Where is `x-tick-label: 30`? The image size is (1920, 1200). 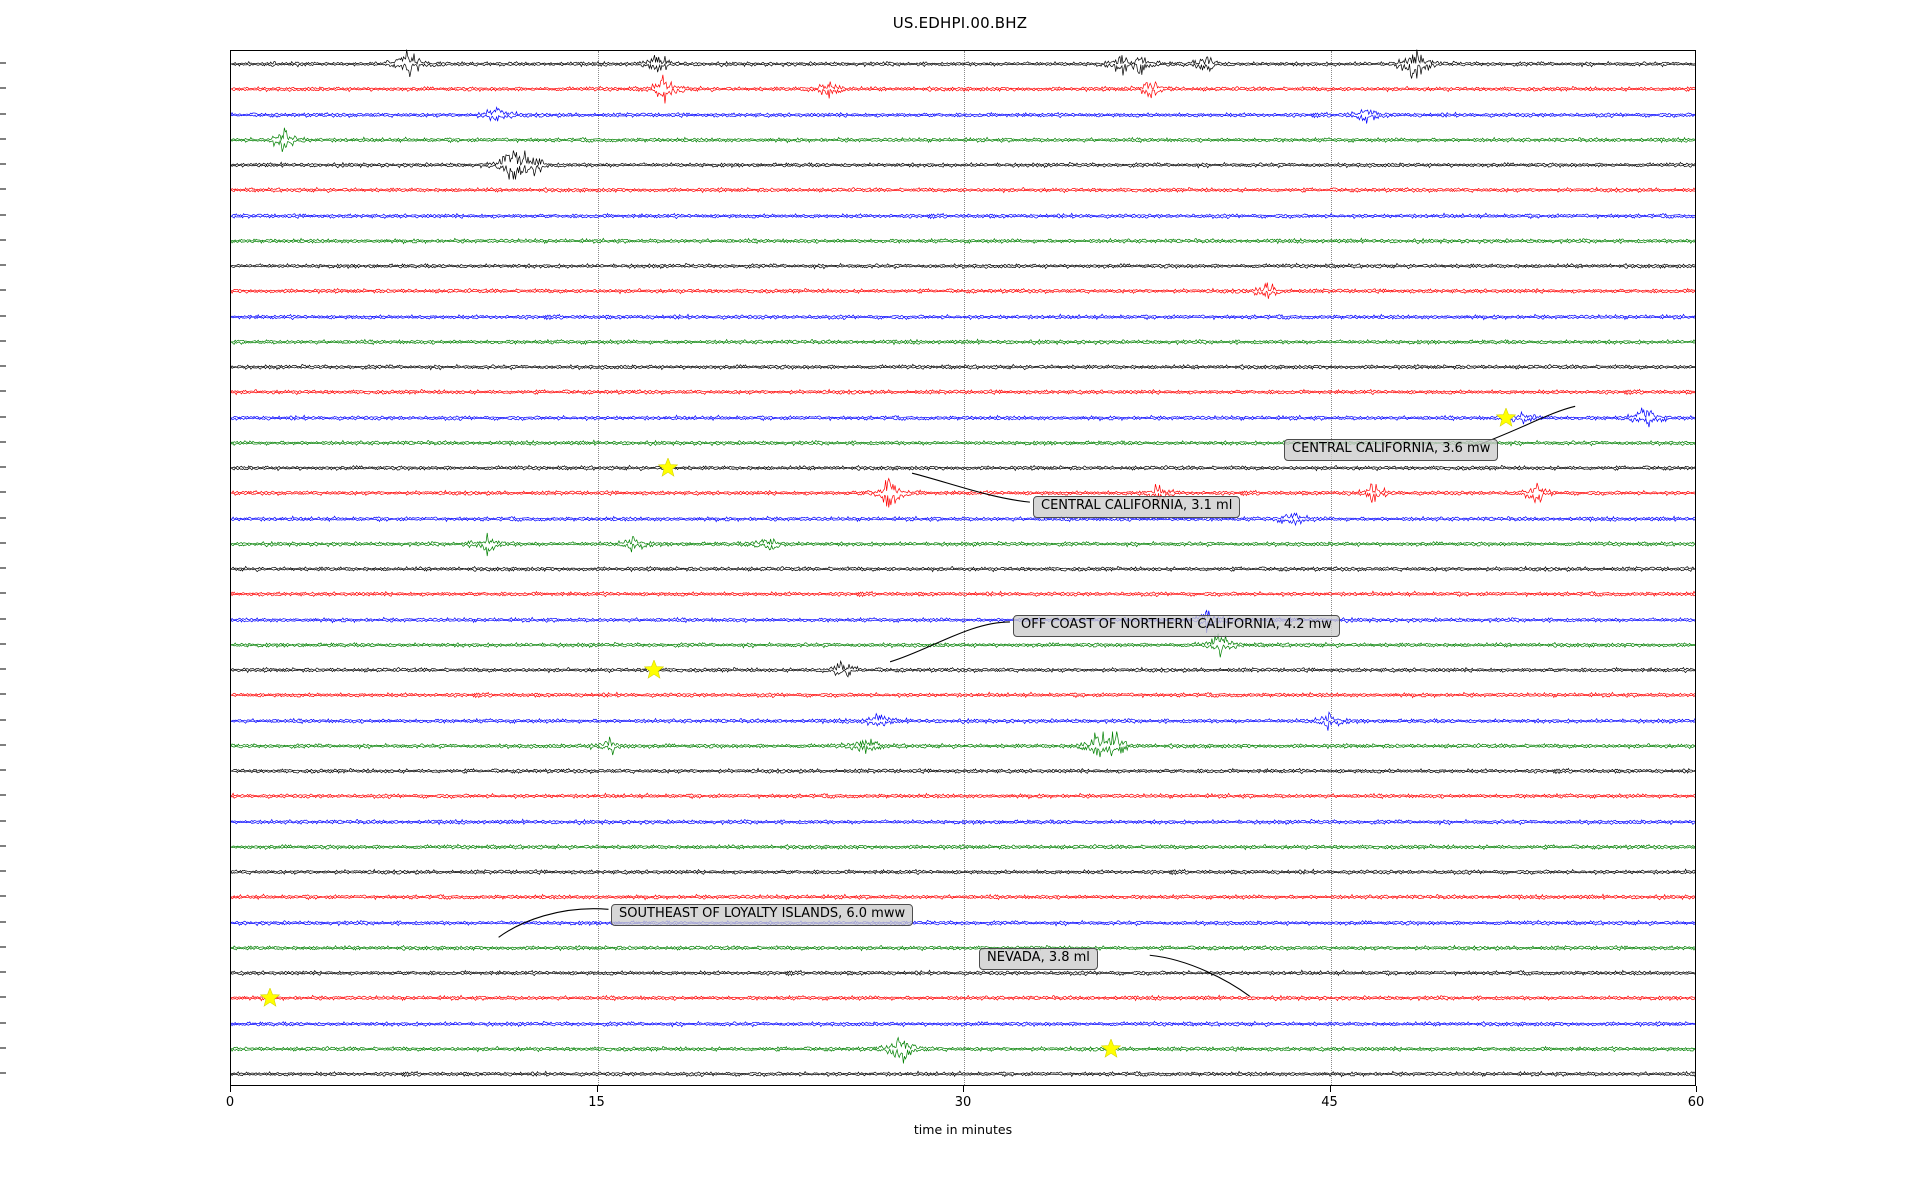
x-tick-label: 30 is located at coordinates (963, 1102).